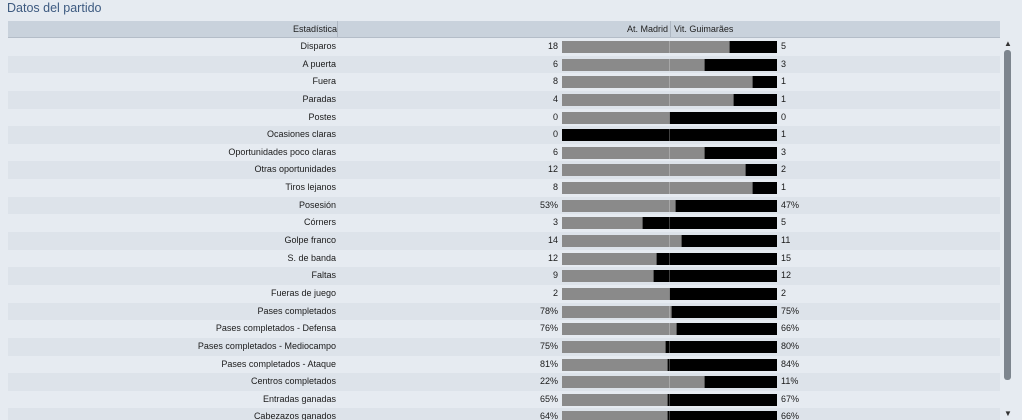 Image resolution: width=1022 pixels, height=420 pixels. I want to click on stats-table-header: Estadística At. Madrid Vit. Guimarães, so click(504, 29).